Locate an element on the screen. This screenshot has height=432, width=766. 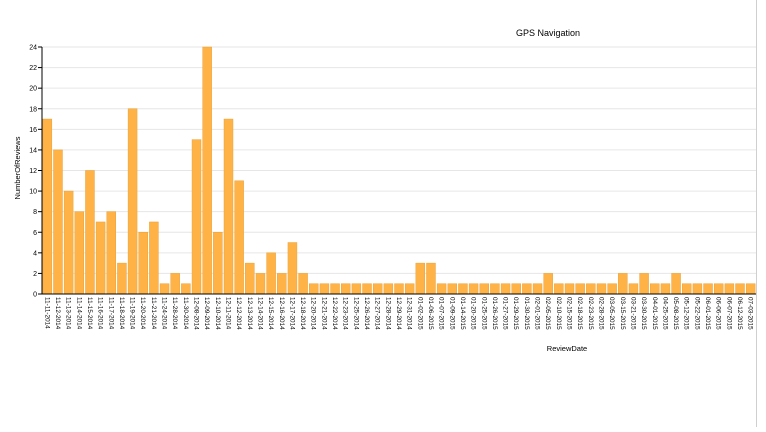
x-tick-label: 03-30-2015 is located at coordinates (643, 313).